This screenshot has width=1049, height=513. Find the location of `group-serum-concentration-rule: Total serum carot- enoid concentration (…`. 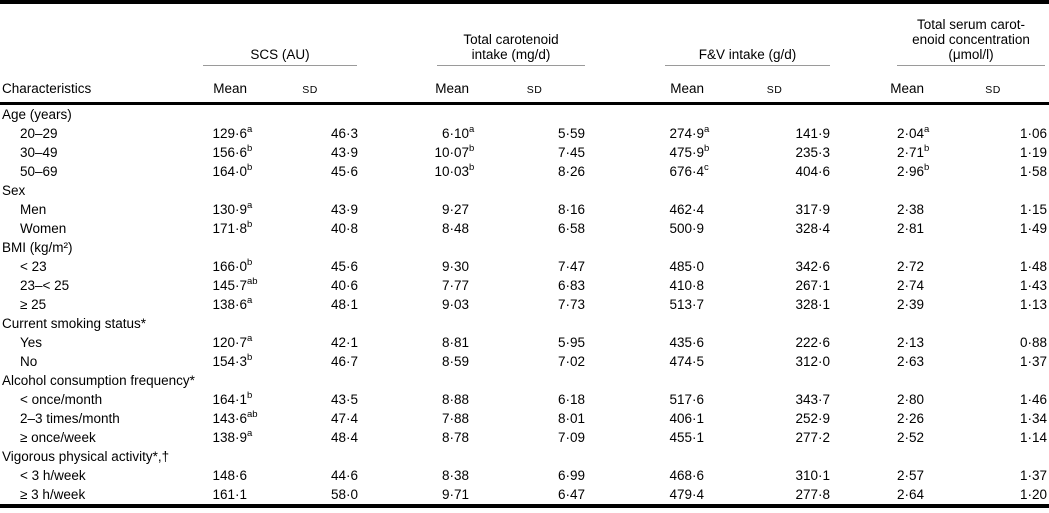

group-serum-concentration-rule: Total serum carot- enoid concentration (… is located at coordinates (971, 41).